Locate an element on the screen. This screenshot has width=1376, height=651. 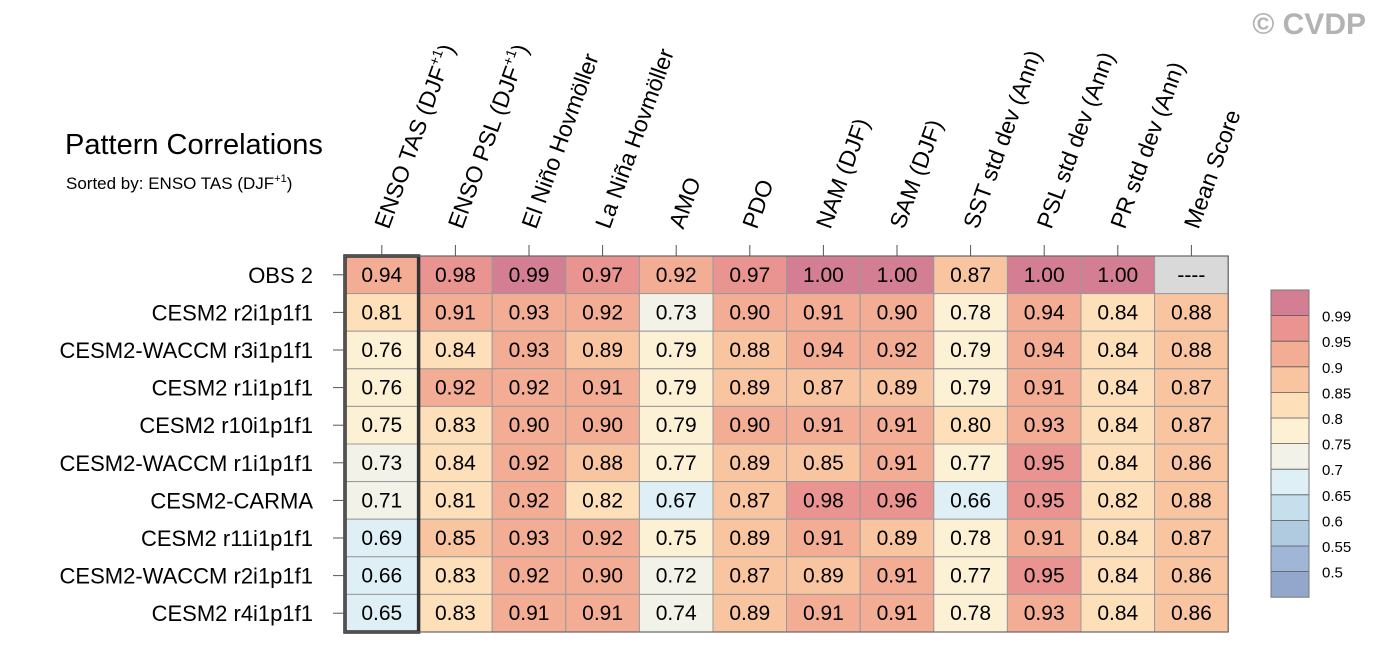
cell-value: 0.80 is located at coordinates (970, 425).